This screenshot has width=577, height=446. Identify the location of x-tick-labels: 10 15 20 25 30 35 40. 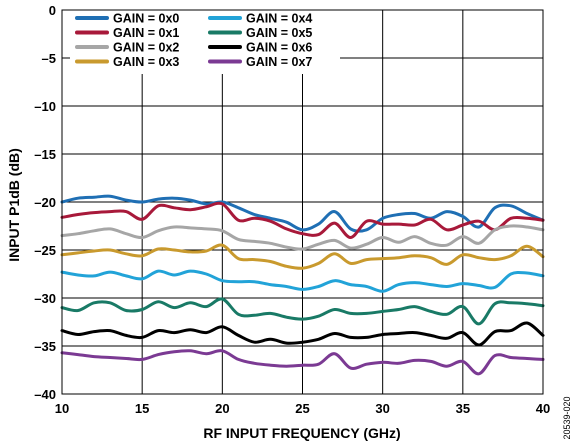
(302, 408).